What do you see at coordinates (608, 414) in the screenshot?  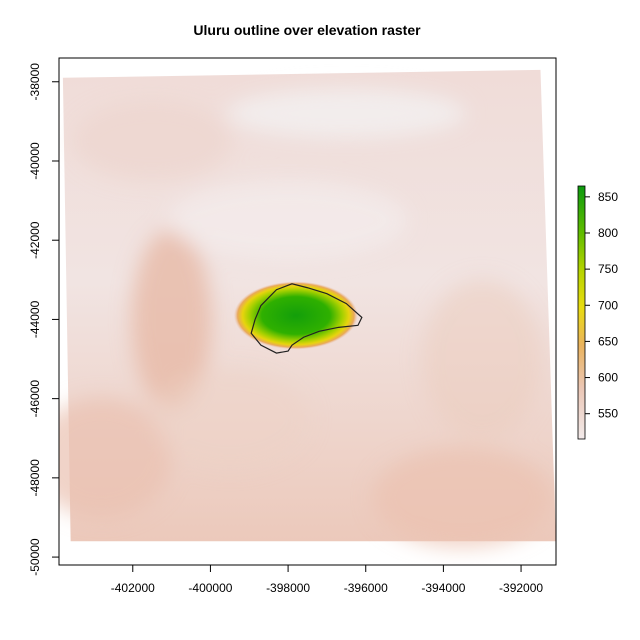 I see `legend-tick-label: 550` at bounding box center [608, 414].